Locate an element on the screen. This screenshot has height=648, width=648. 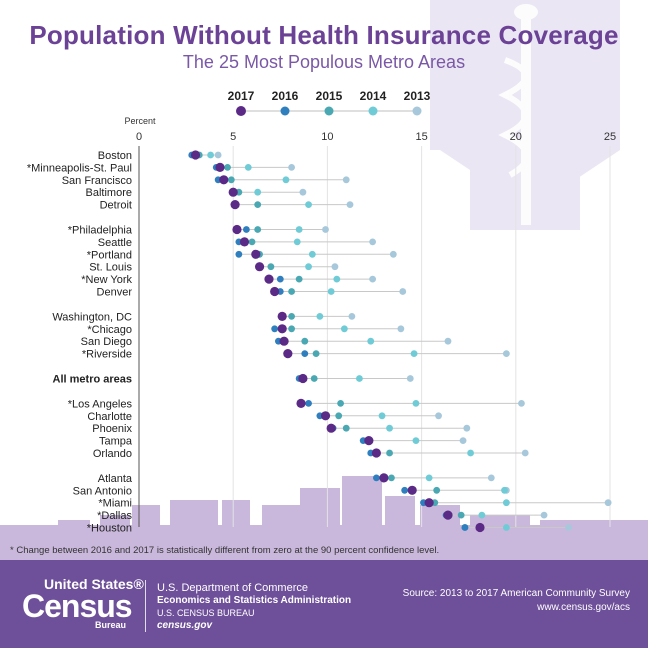
census-logo-wordmark: Census is located at coordinates (77, 606).